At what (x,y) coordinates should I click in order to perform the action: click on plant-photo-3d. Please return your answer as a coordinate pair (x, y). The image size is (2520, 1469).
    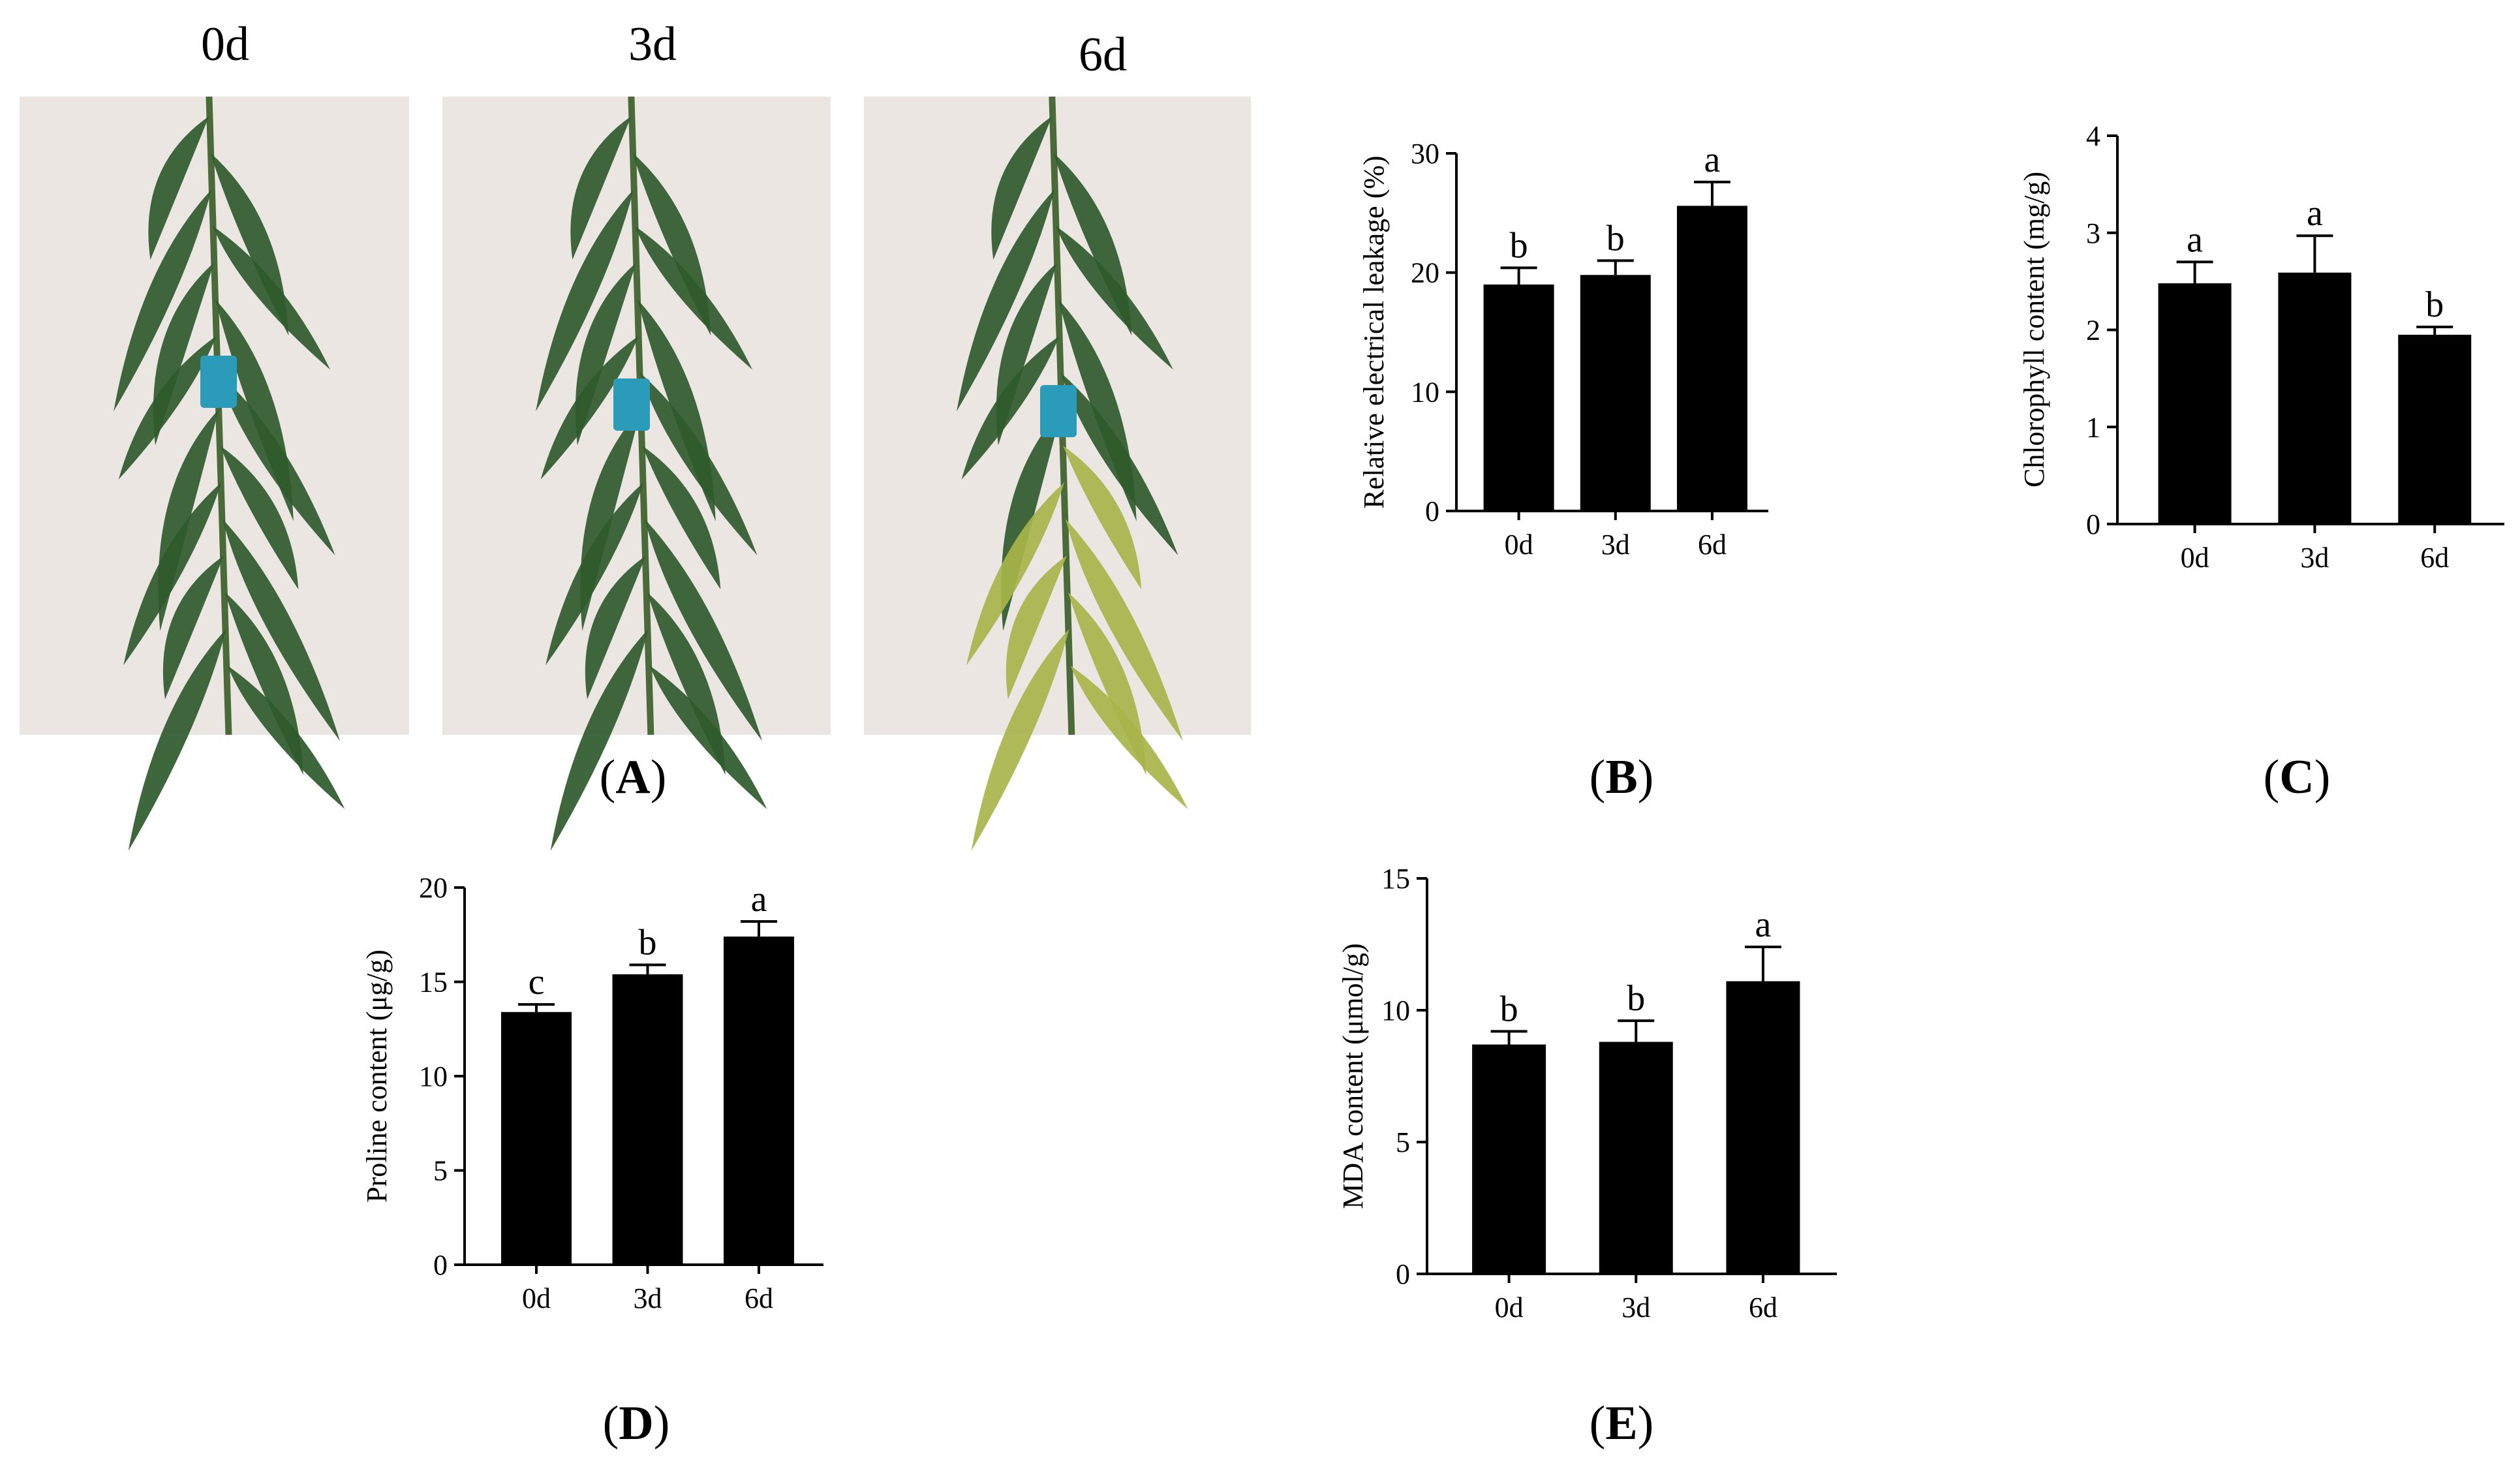
    Looking at the image, I should click on (636, 473).